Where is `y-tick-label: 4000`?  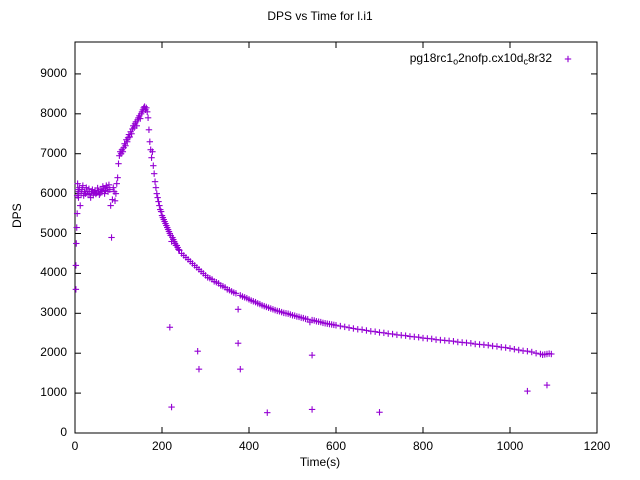 y-tick-label: 4000 is located at coordinates (53, 272).